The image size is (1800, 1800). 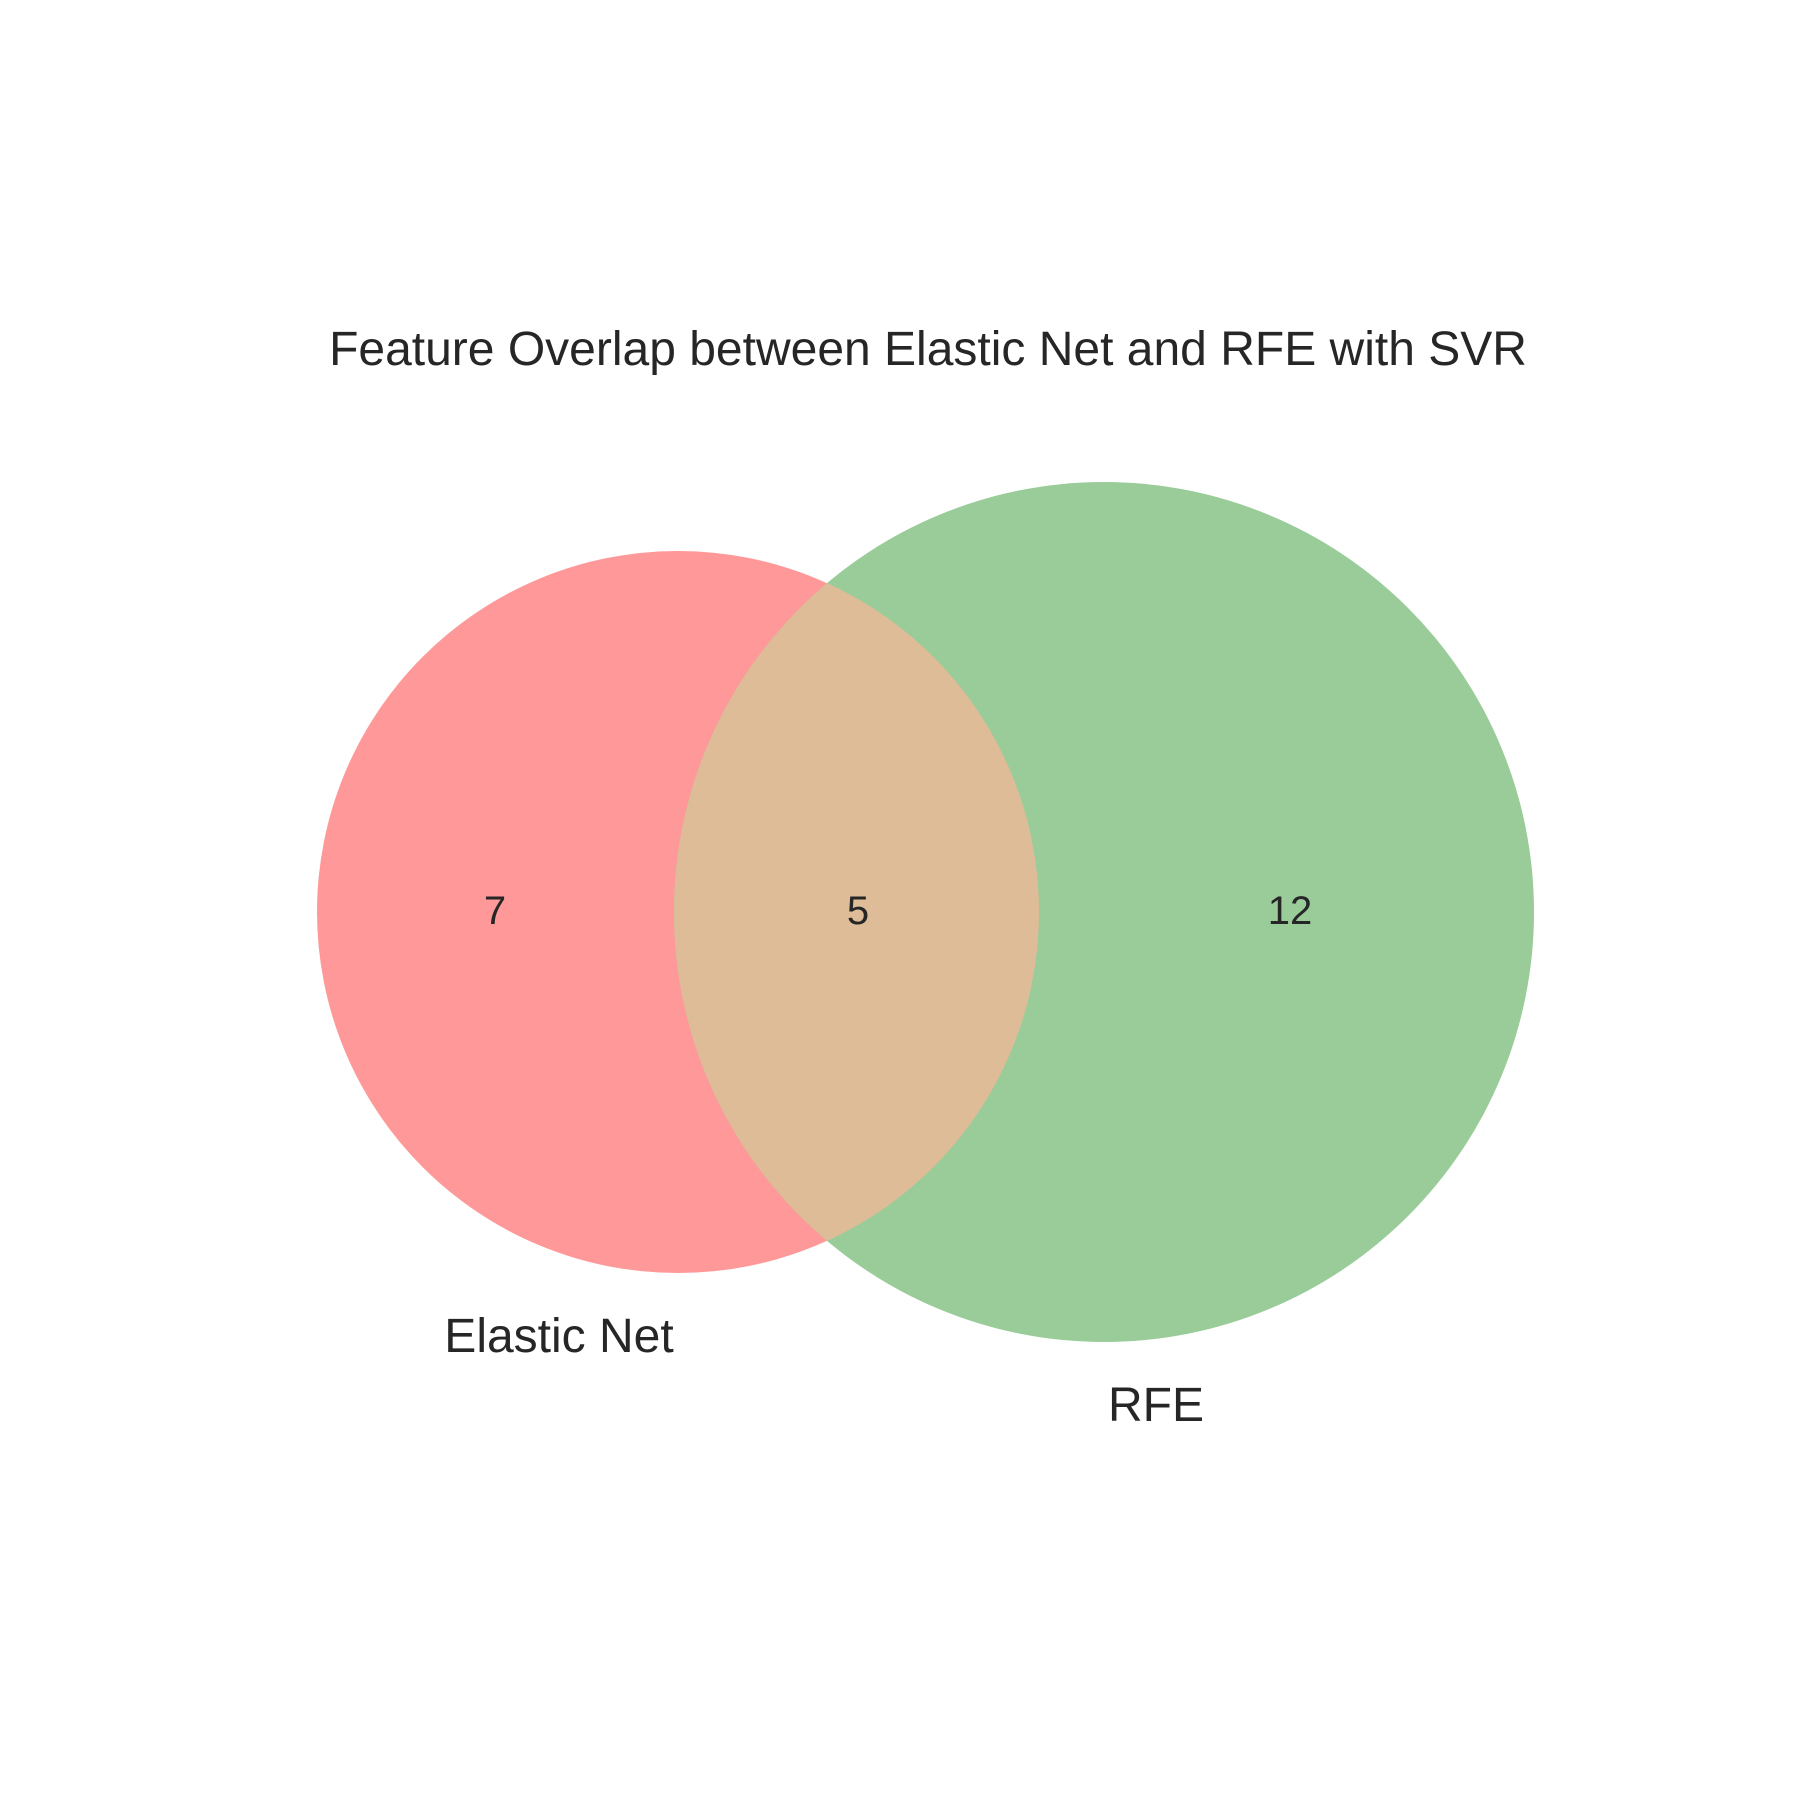 What do you see at coordinates (1290, 911) in the screenshot?
I see `rfe-only-count: 12` at bounding box center [1290, 911].